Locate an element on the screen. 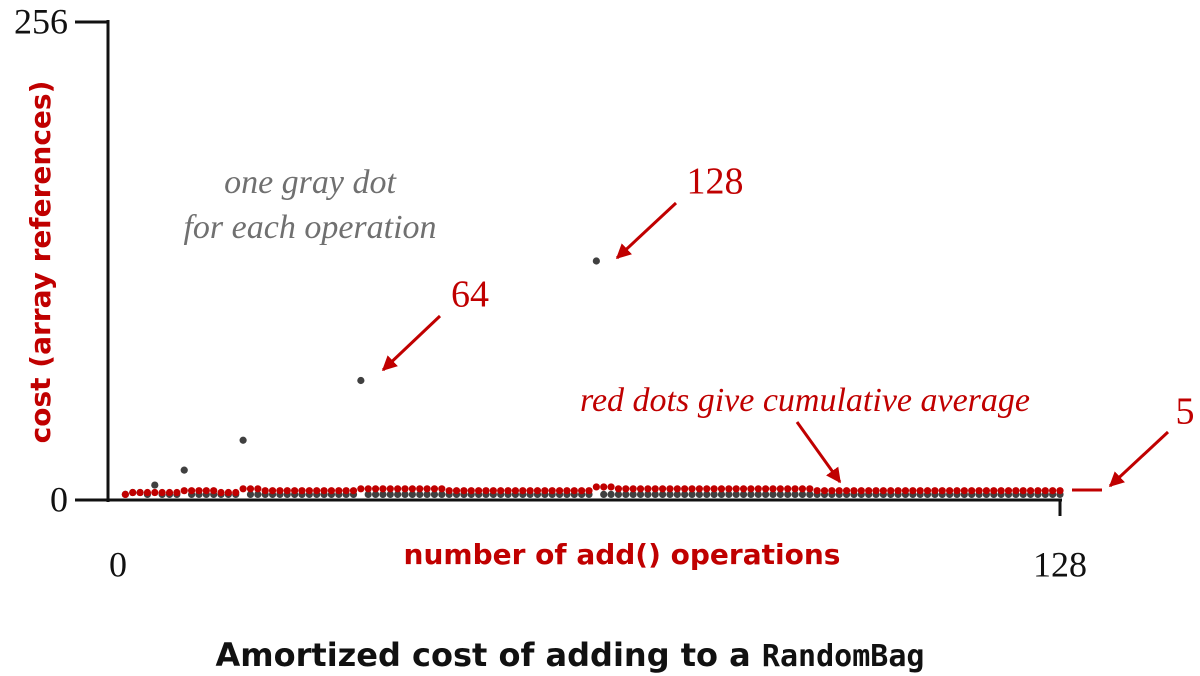  arrow is located at coordinates (411, 343).